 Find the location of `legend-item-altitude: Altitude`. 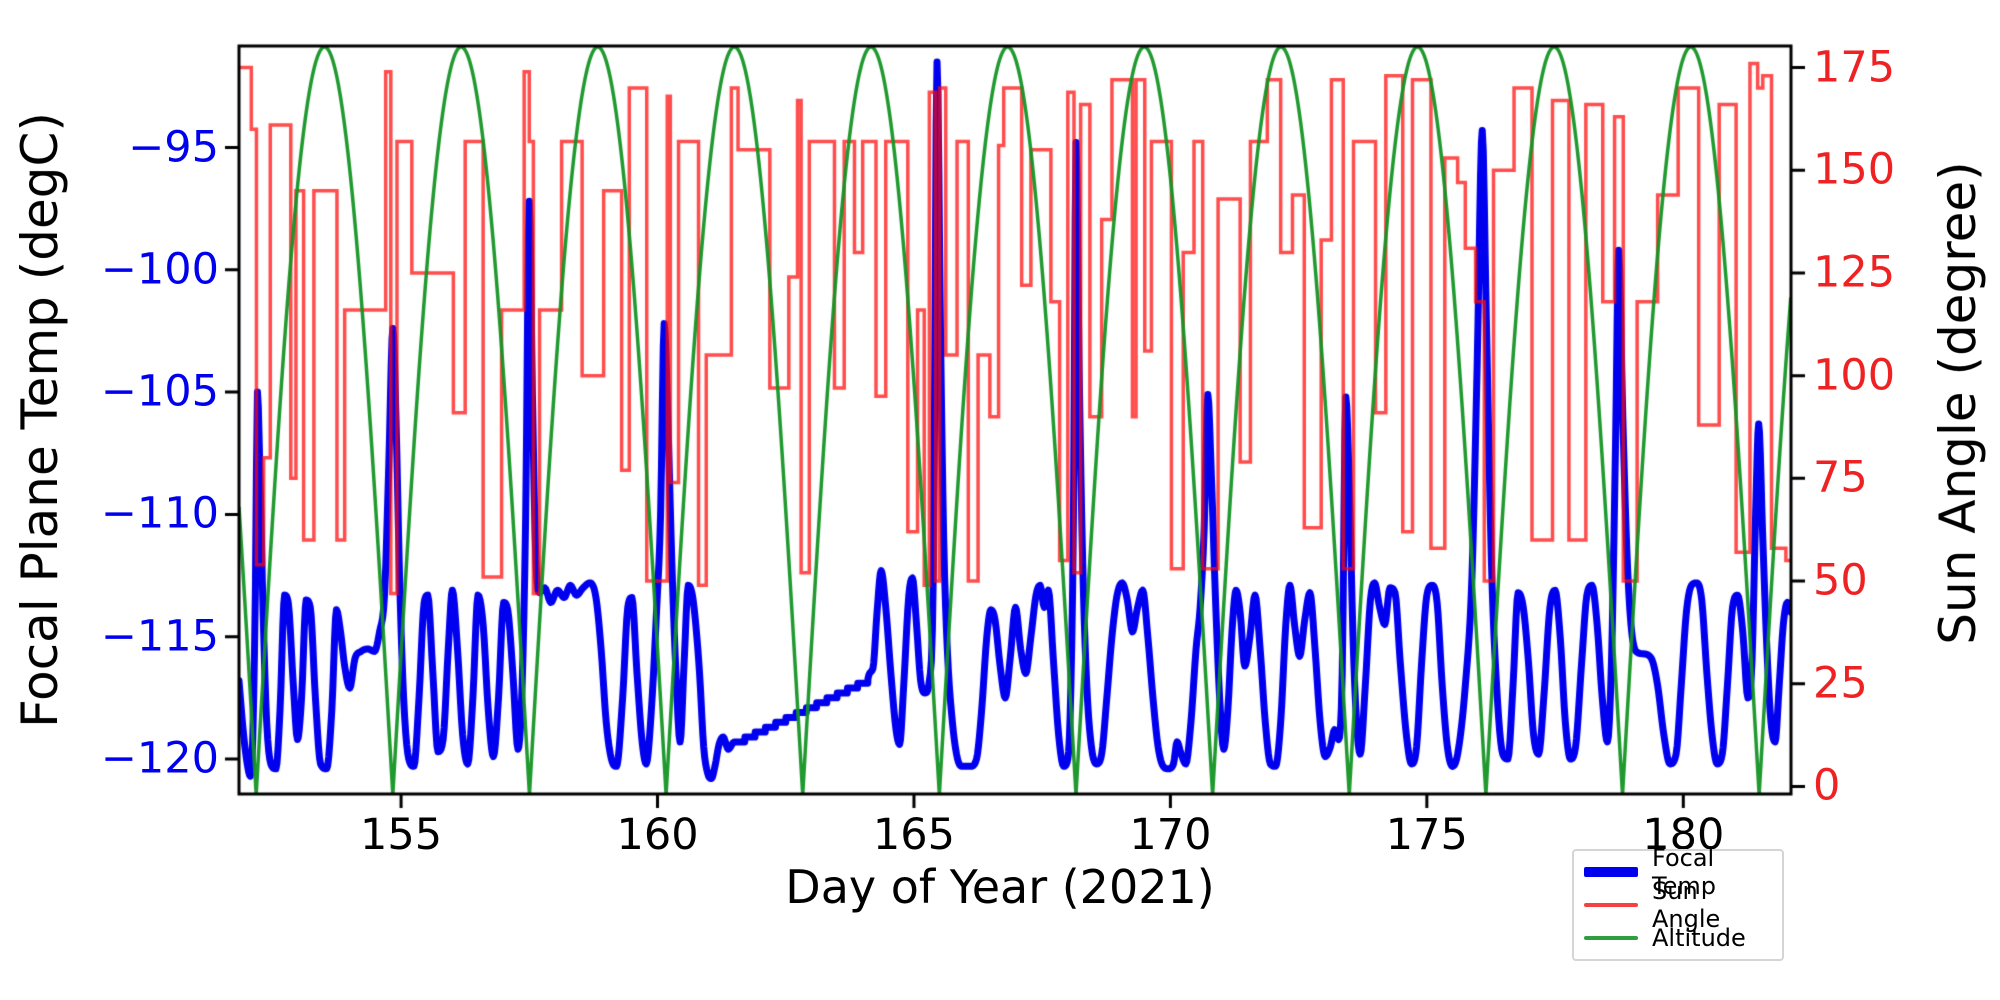

legend-item-altitude: Altitude is located at coordinates (1678, 938).